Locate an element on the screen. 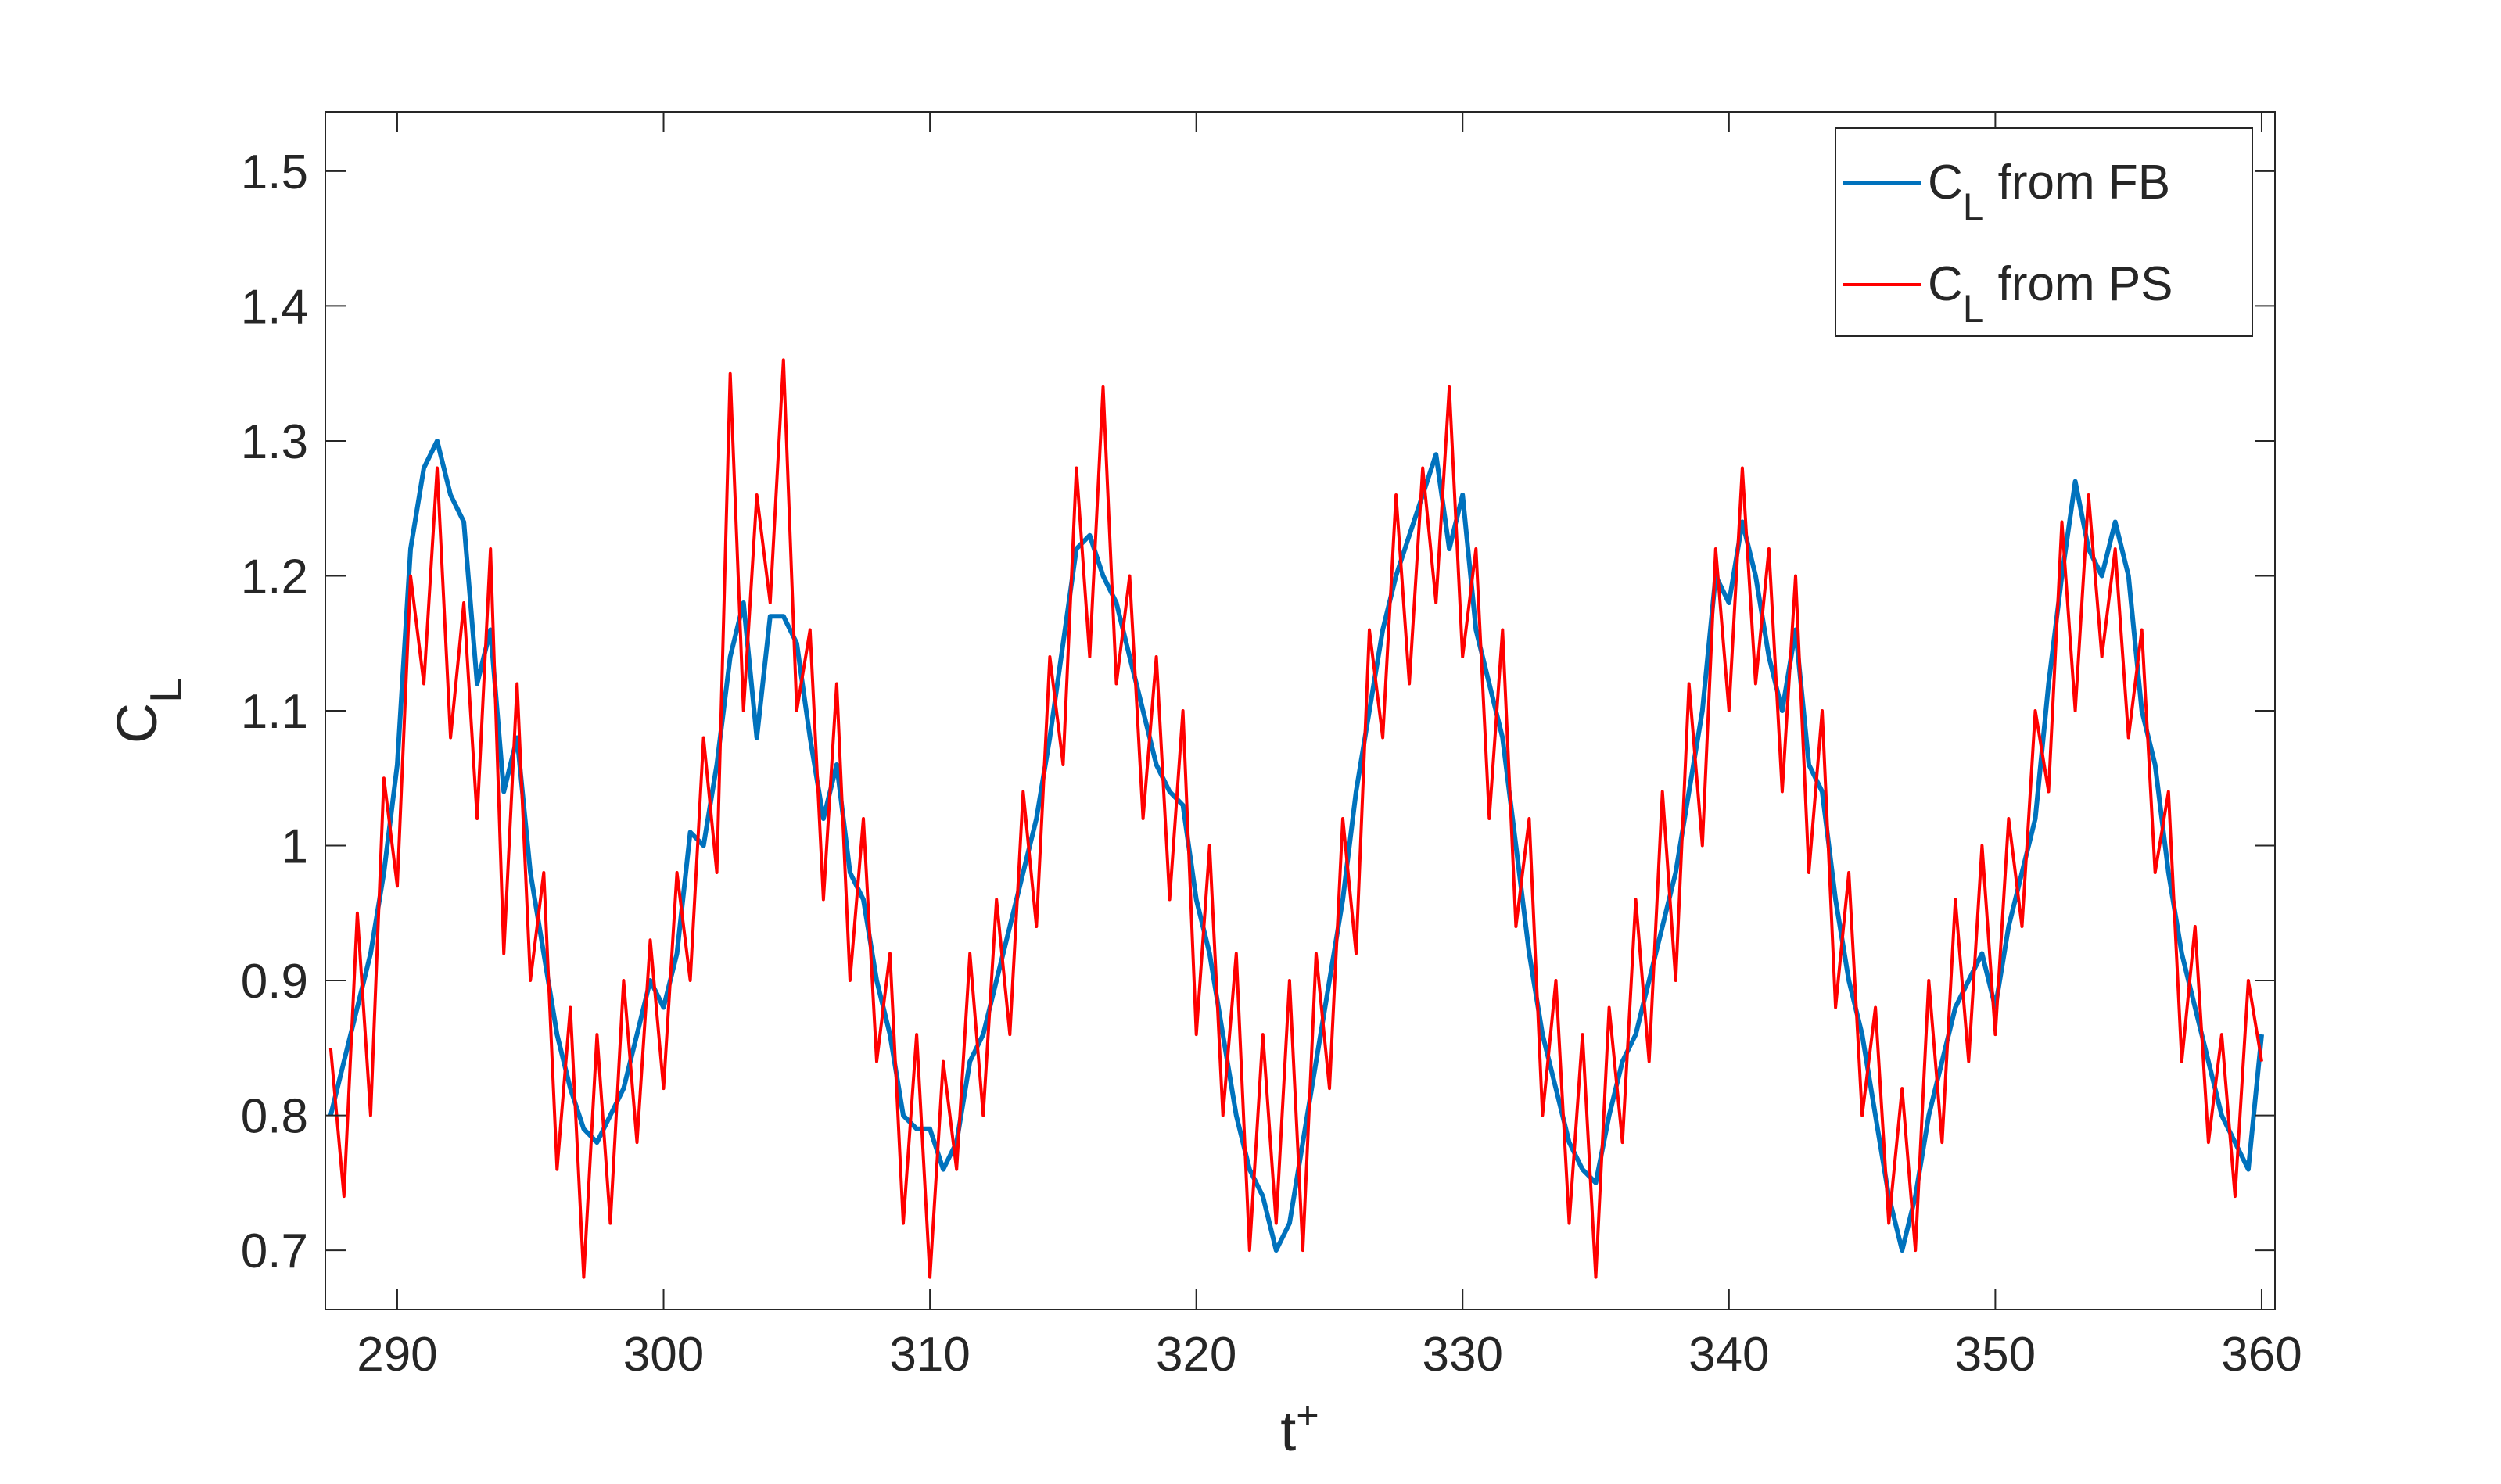  y-tick-label: 0.8 is located at coordinates (274, 1117).